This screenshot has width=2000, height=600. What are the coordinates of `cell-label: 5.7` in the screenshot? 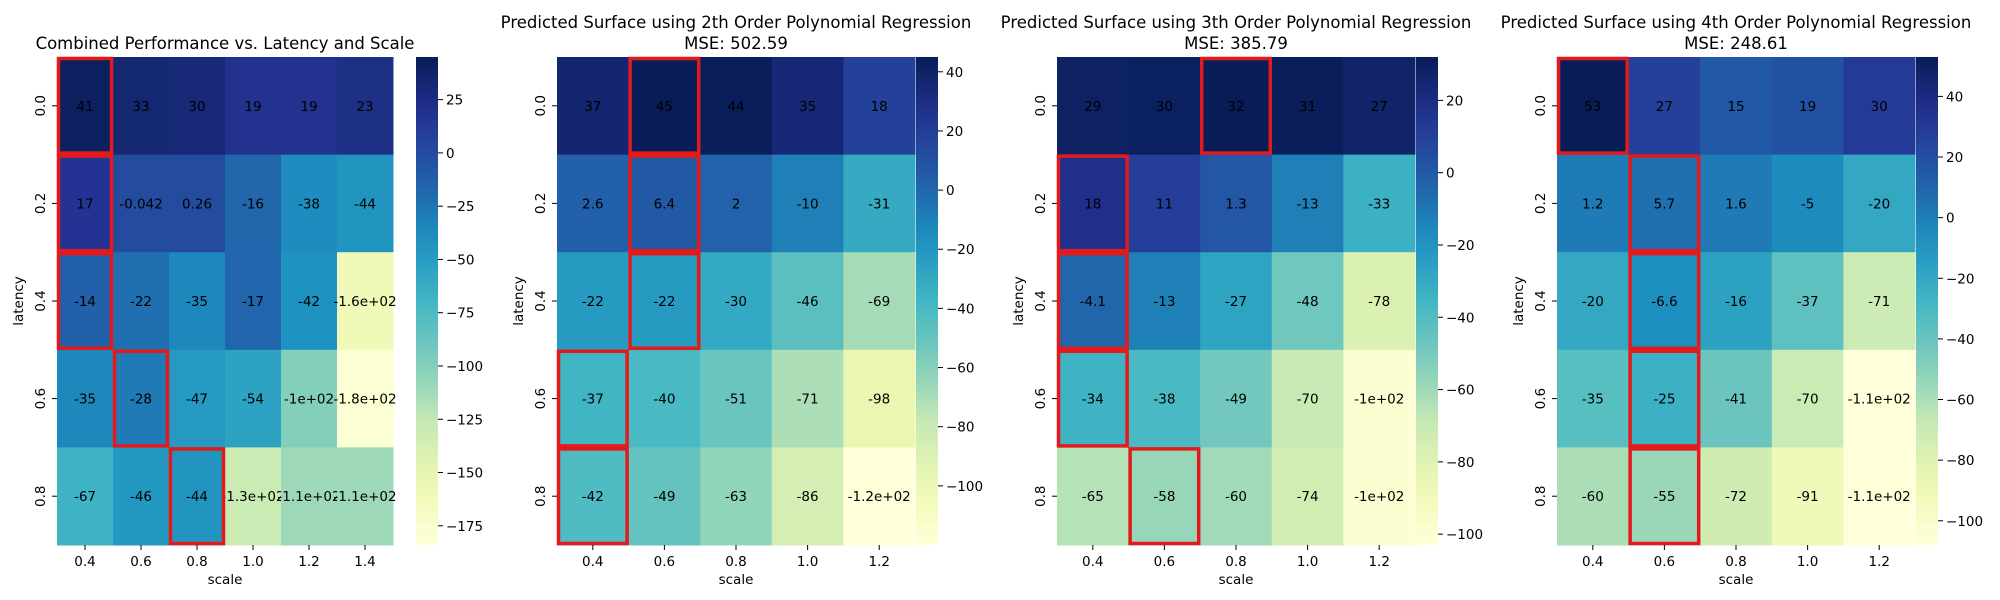 It's located at (1664, 204).